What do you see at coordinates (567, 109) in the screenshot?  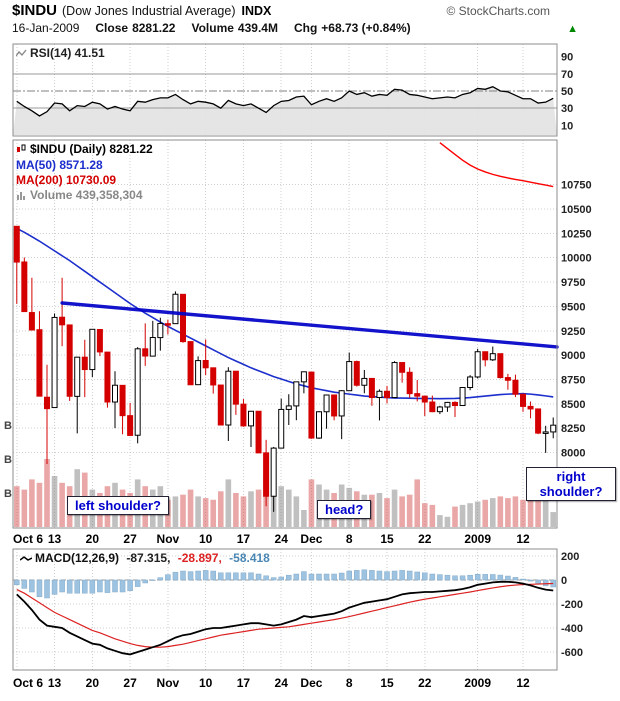 I see `rsi-axis-label: 30` at bounding box center [567, 109].